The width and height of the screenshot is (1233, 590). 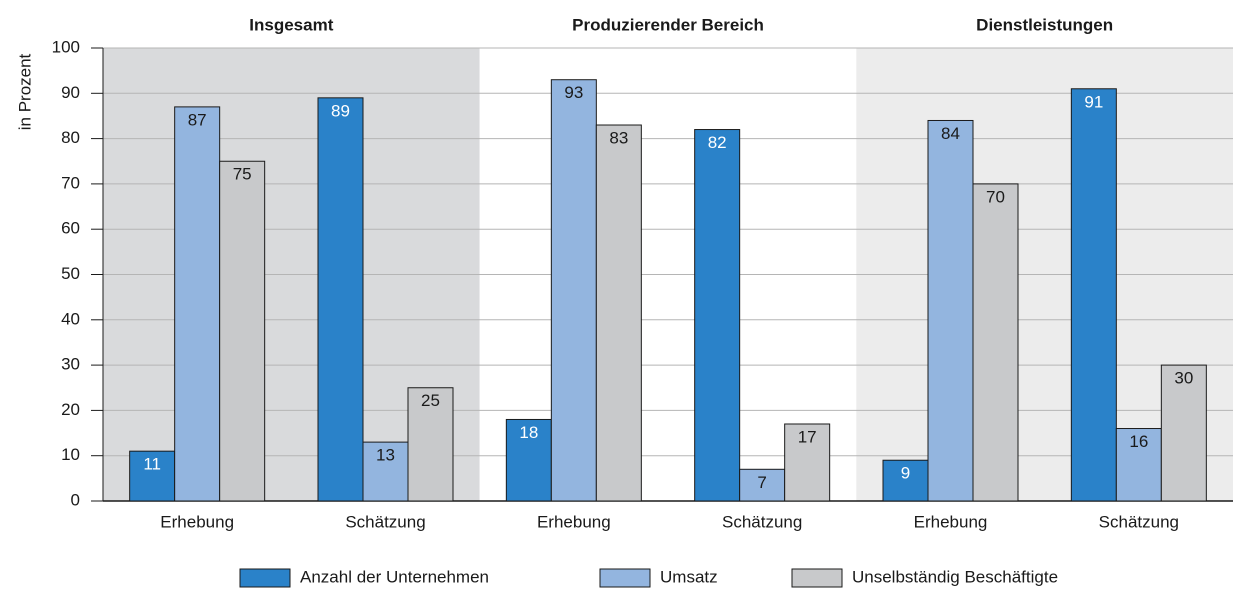 What do you see at coordinates (70, 273) in the screenshot?
I see `y-tick-label: 50` at bounding box center [70, 273].